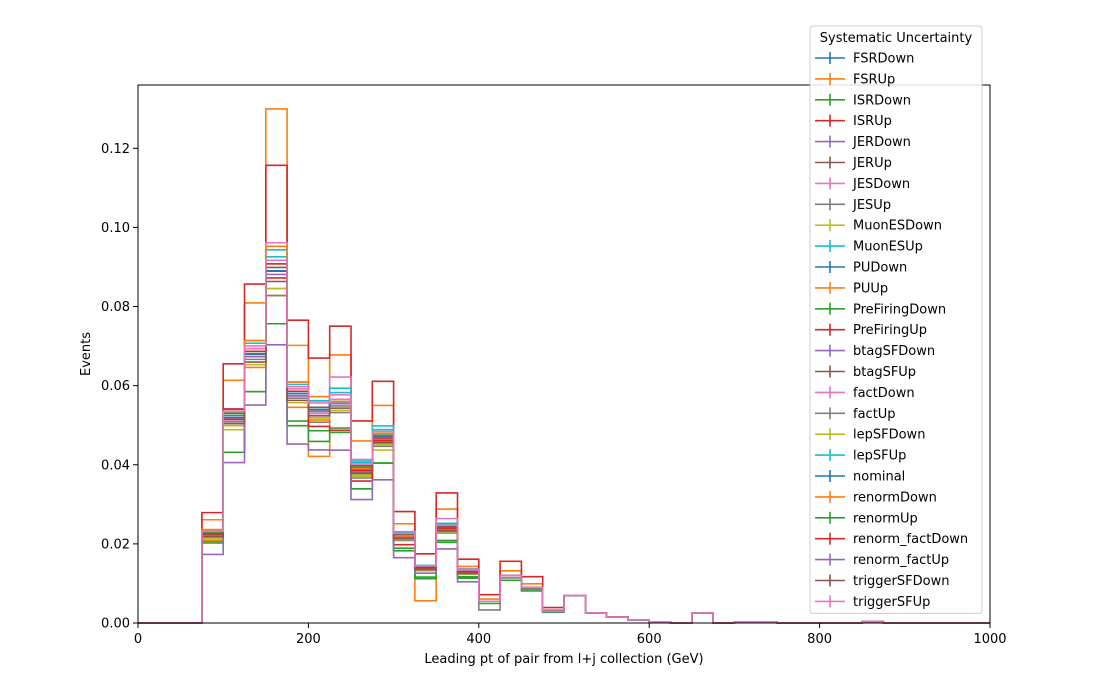 This screenshot has width=1100, height=700. I want to click on legend-entry-label: renormDown, so click(895, 497).